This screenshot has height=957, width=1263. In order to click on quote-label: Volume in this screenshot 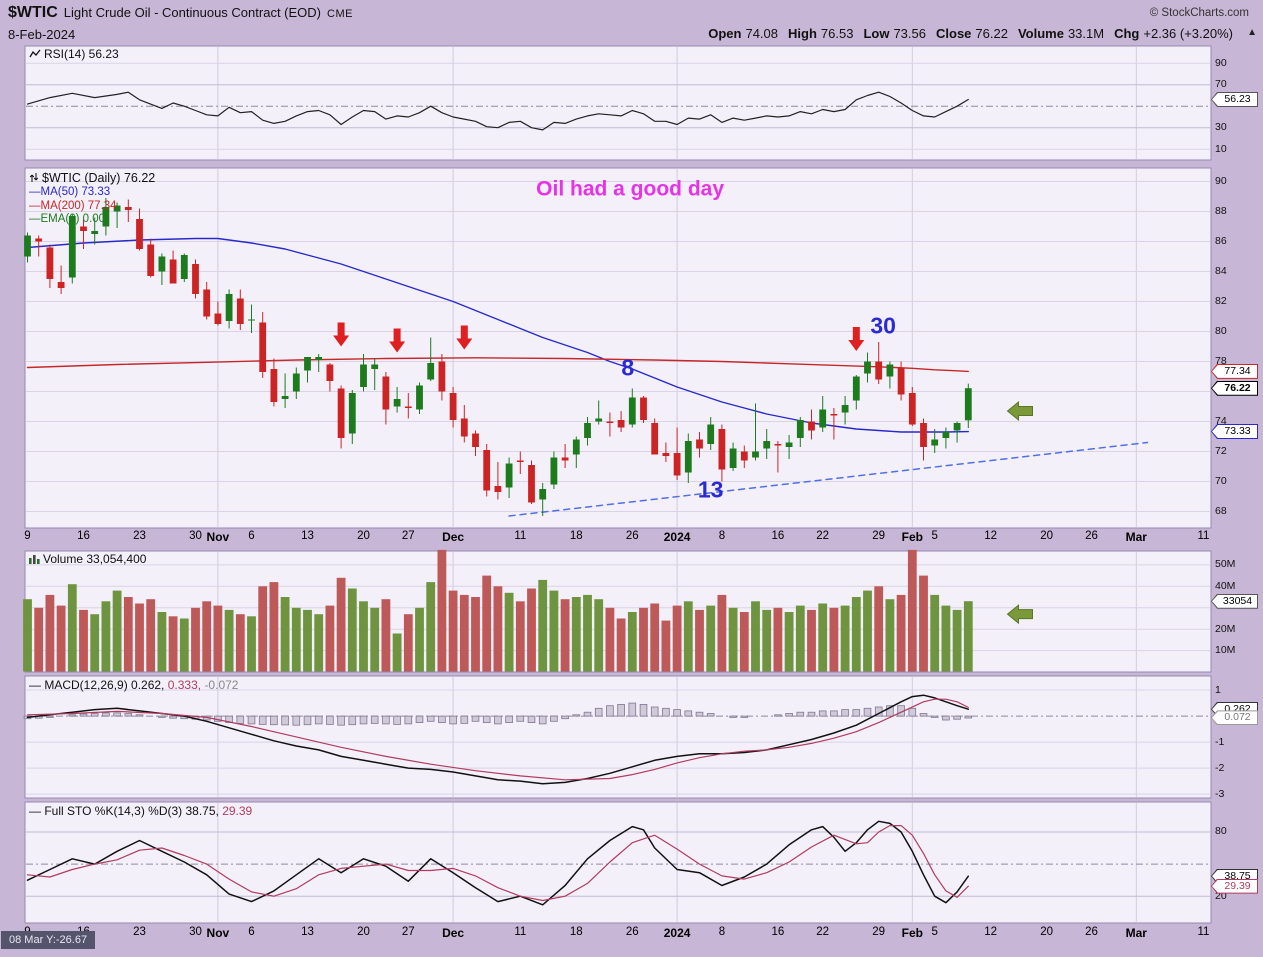, I will do `click(1040, 33)`.